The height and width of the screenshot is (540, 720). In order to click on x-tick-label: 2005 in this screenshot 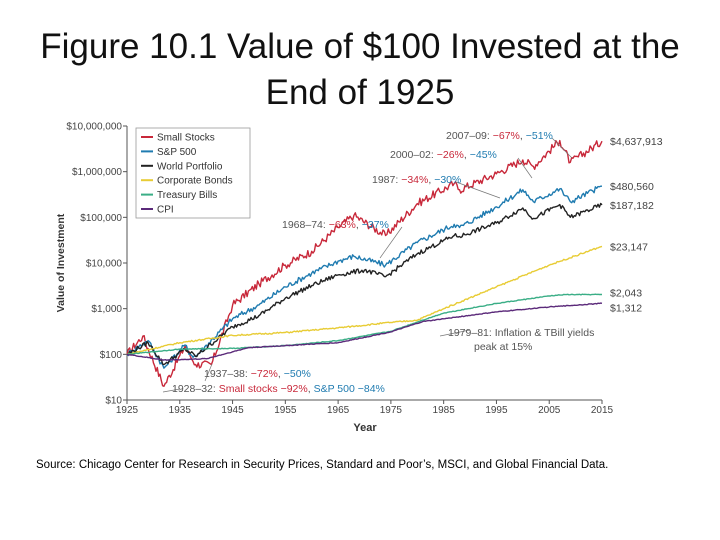, I will do `click(549, 410)`.